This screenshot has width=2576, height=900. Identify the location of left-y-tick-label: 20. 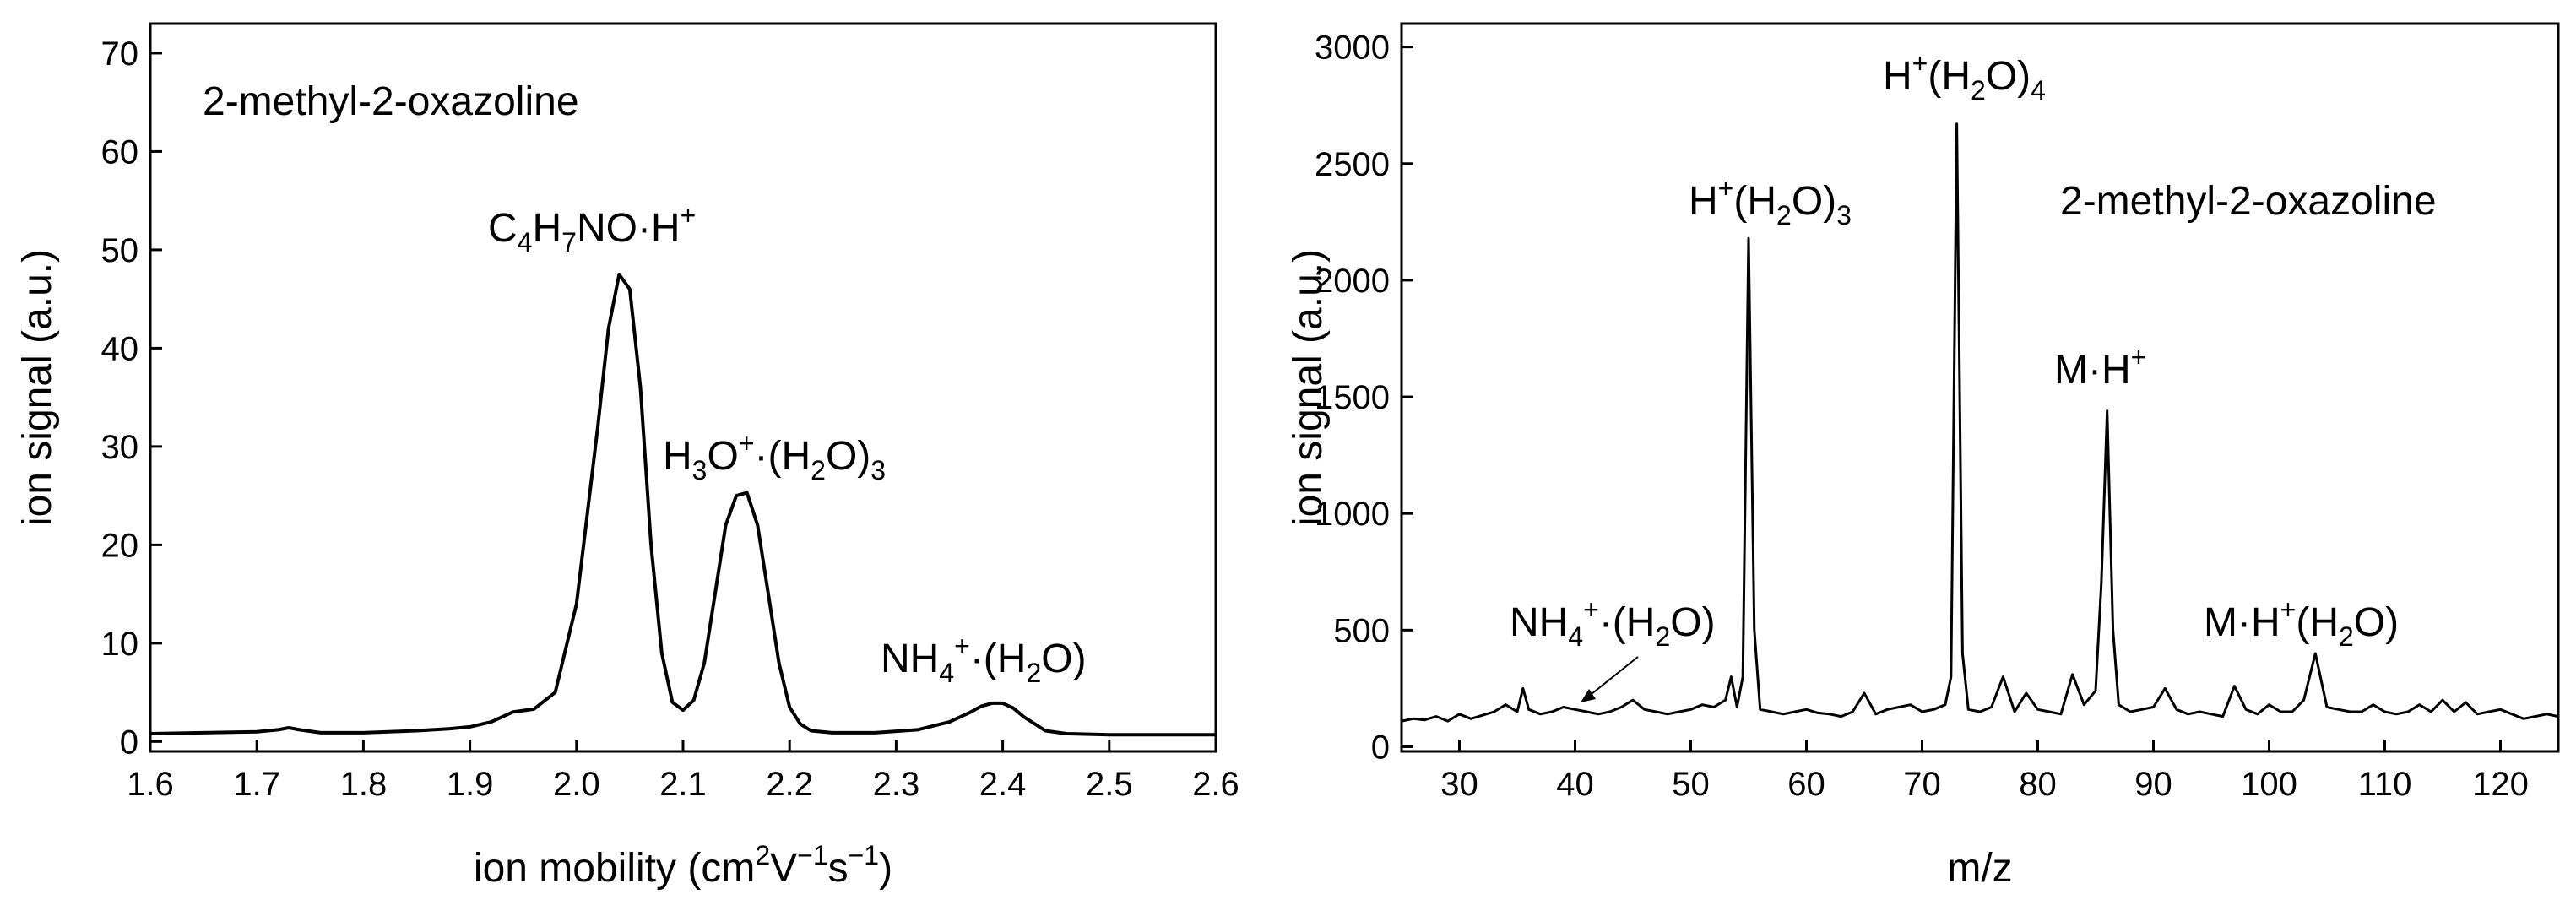
(120, 545).